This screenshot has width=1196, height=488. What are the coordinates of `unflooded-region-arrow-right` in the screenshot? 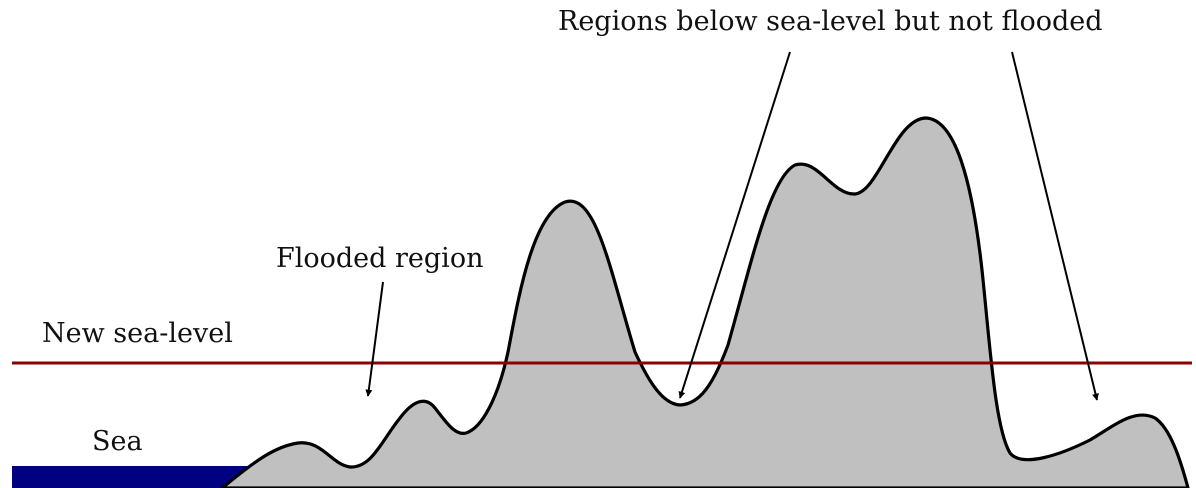 It's located at (1055, 226).